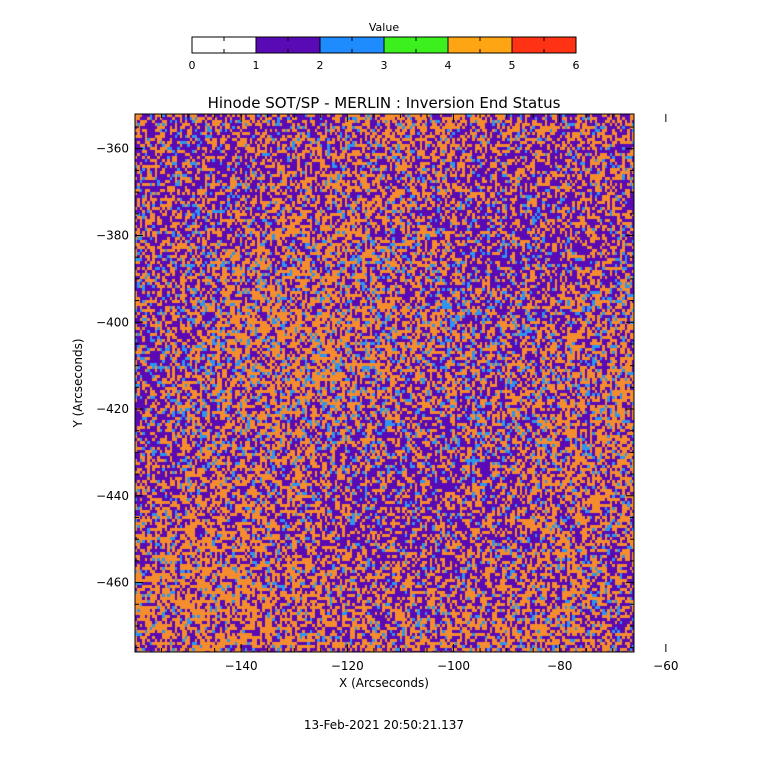  What do you see at coordinates (112, 409) in the screenshot?
I see `y-tick-label: −420` at bounding box center [112, 409].